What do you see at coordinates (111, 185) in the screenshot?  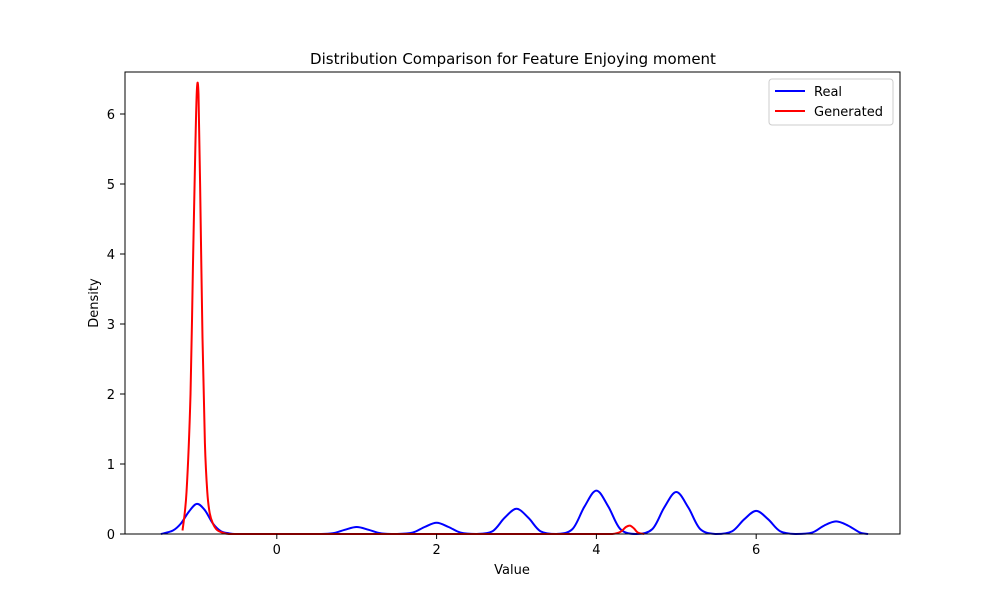 I see `y-tick-label: 5` at bounding box center [111, 185].